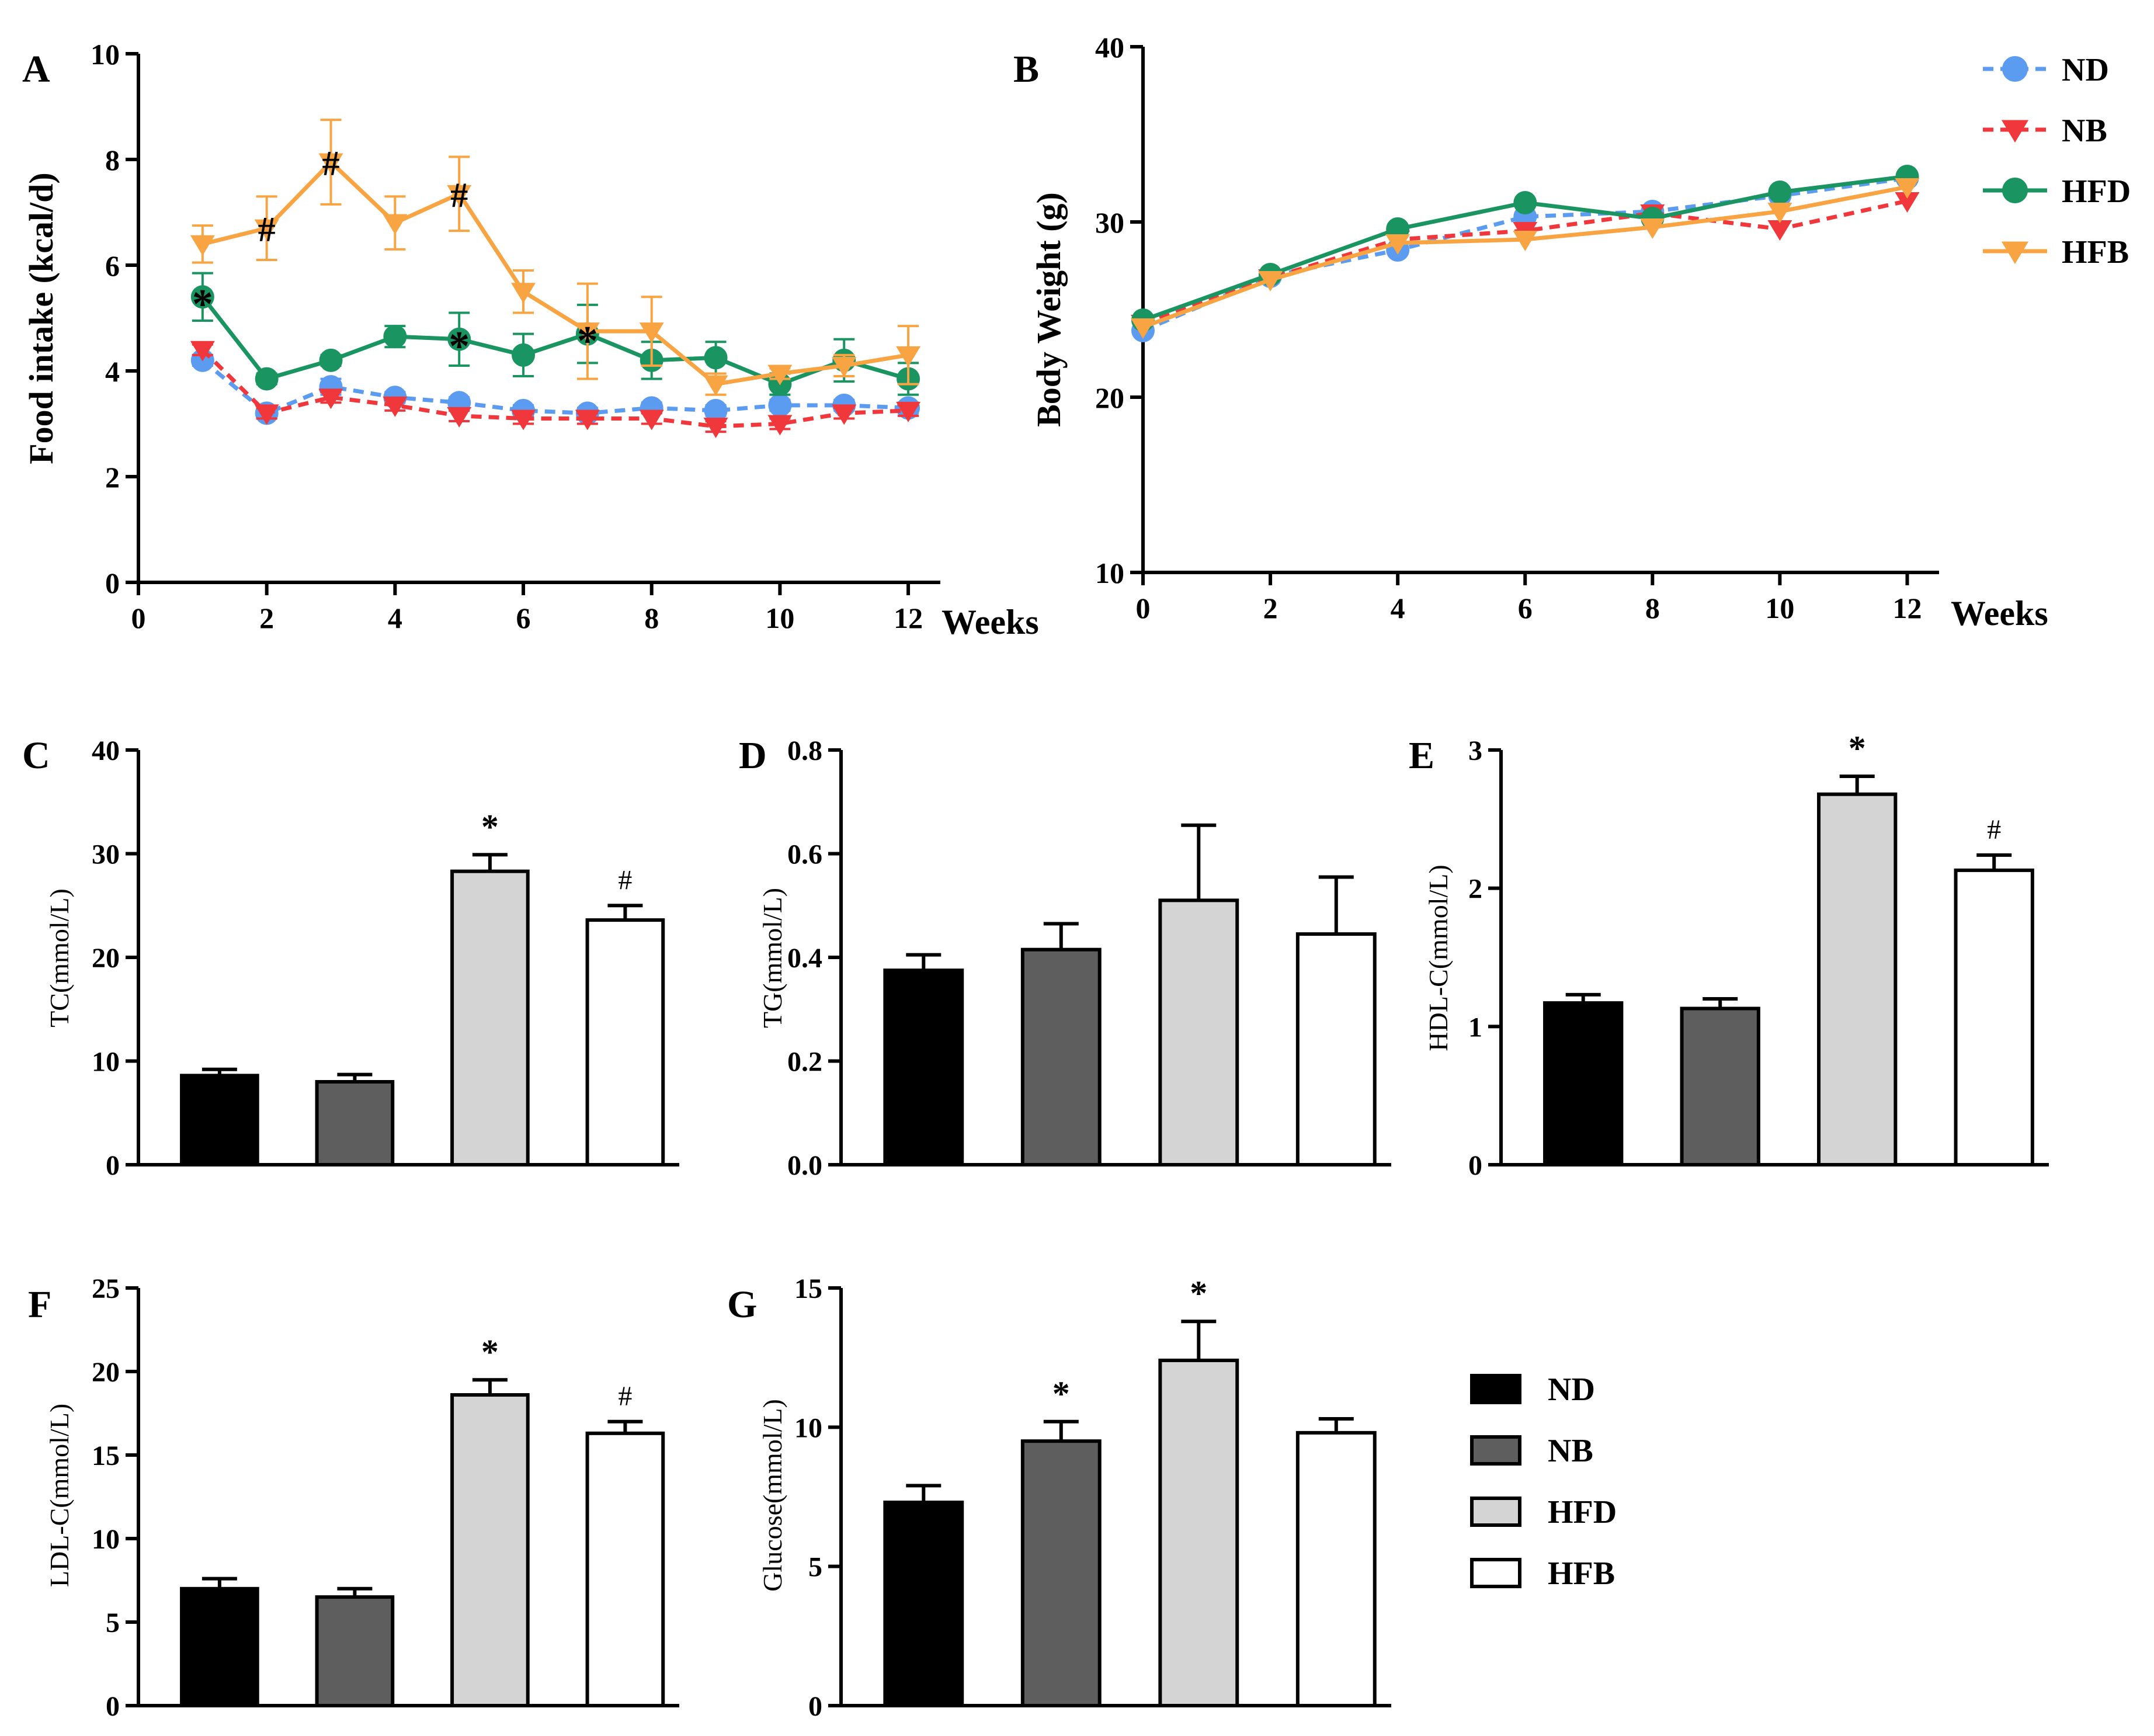 The image size is (2154, 1736). Describe the element at coordinates (1652, 608) in the screenshot. I see `x-tick-label: 8` at that location.